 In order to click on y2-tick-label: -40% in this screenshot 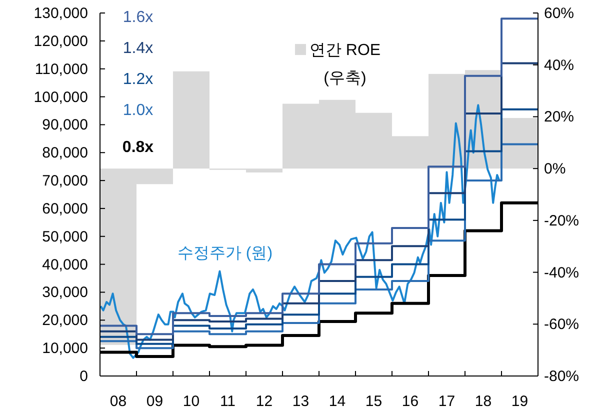, I will do `click(562, 273)`.